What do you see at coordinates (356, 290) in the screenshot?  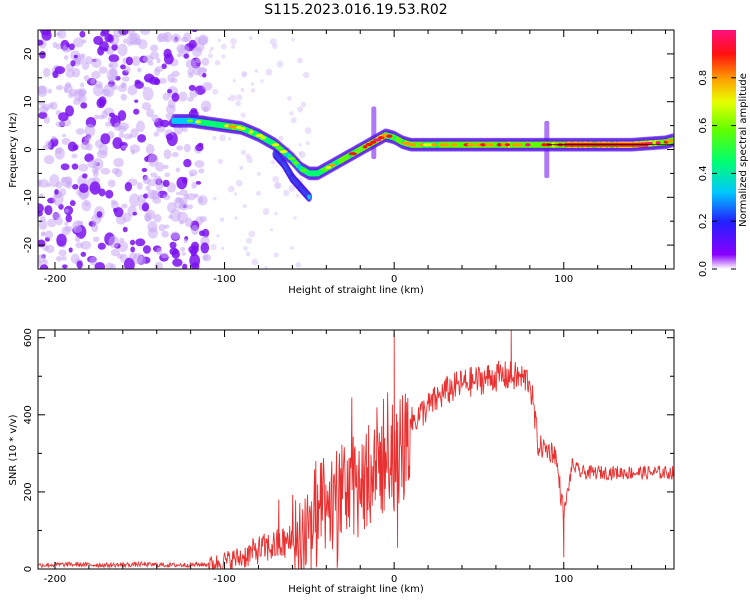 I see `spectrogram-x-label: Height of straight line (km)` at bounding box center [356, 290].